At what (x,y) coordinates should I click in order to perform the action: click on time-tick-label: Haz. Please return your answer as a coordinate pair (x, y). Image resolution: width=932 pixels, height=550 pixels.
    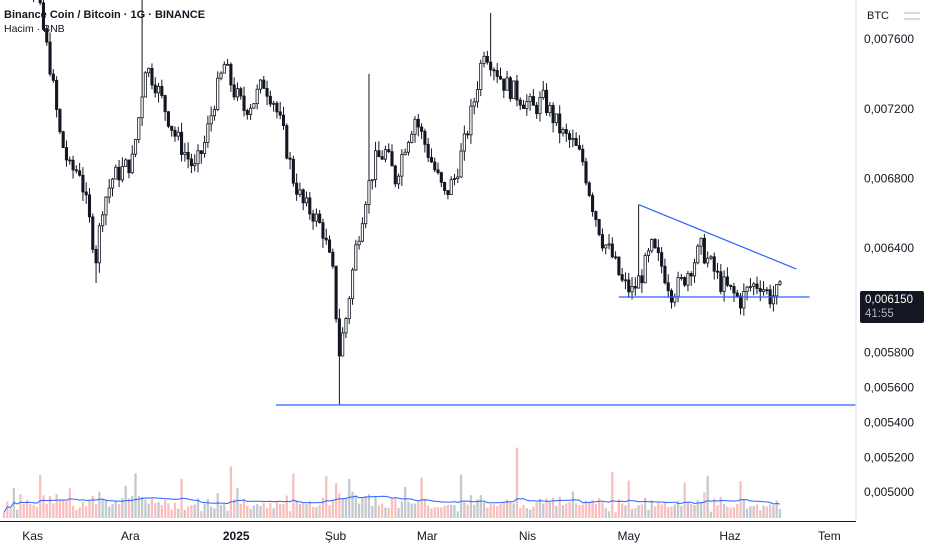
    Looking at the image, I should click on (729, 536).